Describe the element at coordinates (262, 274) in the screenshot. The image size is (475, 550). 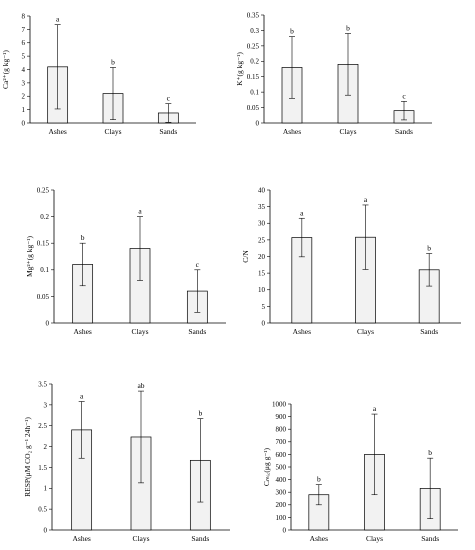
I see `y-tick-label: 15` at that location.